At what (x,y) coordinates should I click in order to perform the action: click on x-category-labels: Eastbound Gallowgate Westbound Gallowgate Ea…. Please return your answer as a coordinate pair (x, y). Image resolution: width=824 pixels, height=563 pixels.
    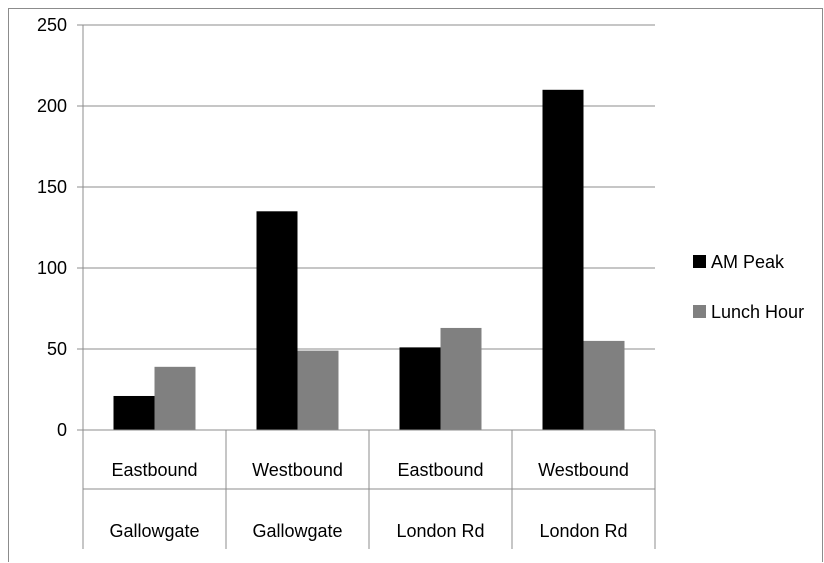
    Looking at the image, I should click on (369, 489).